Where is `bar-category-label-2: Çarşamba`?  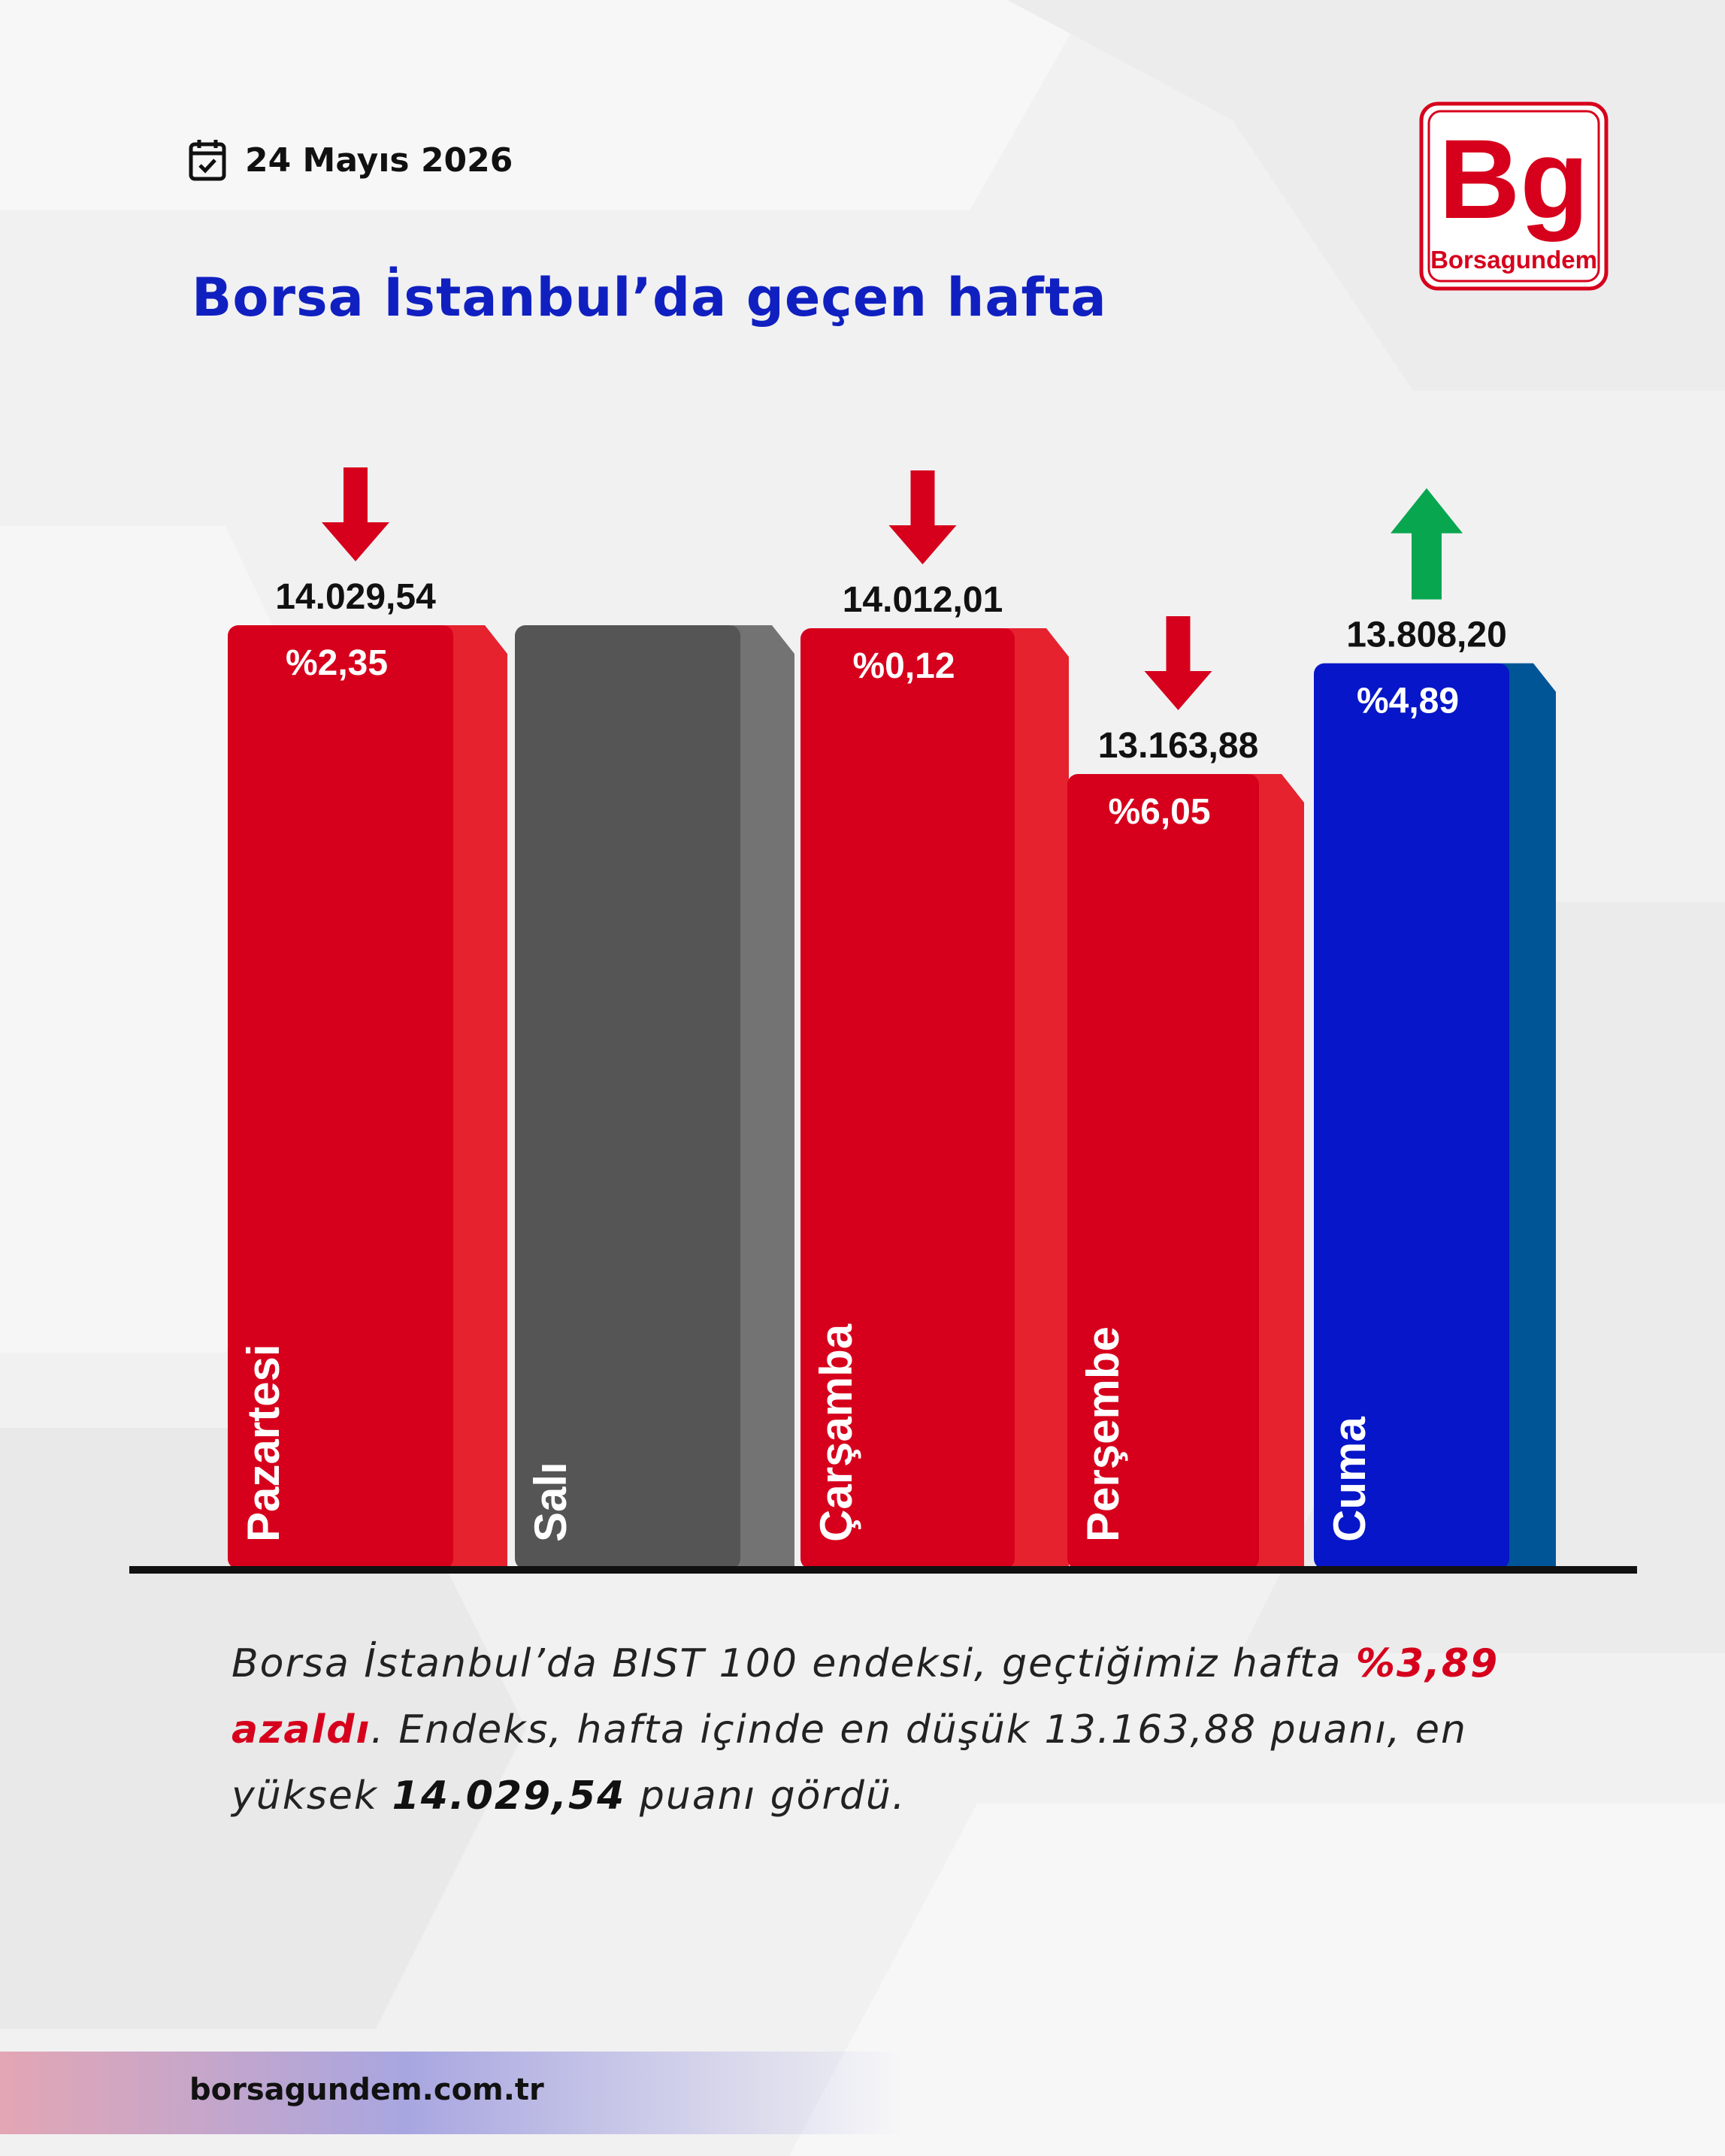 bar-category-label-2: Çarşamba is located at coordinates (836, 1432).